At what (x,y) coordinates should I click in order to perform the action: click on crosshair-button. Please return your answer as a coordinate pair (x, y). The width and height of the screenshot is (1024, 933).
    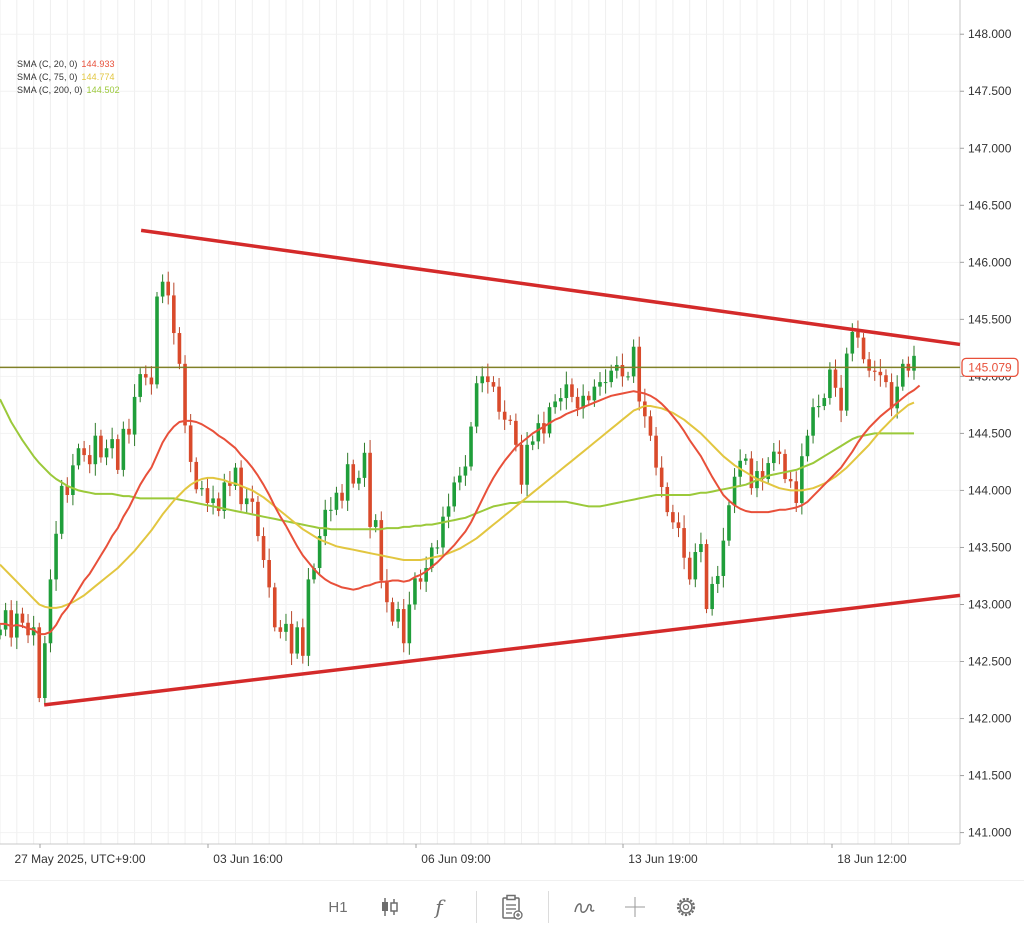
    Looking at the image, I should click on (635, 907).